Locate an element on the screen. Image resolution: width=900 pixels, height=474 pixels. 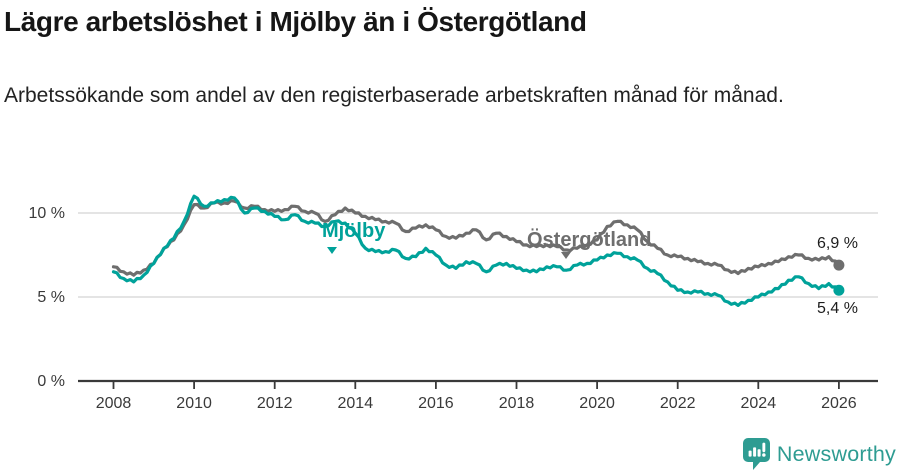
newsworthy-logo-icon is located at coordinates (756, 454).